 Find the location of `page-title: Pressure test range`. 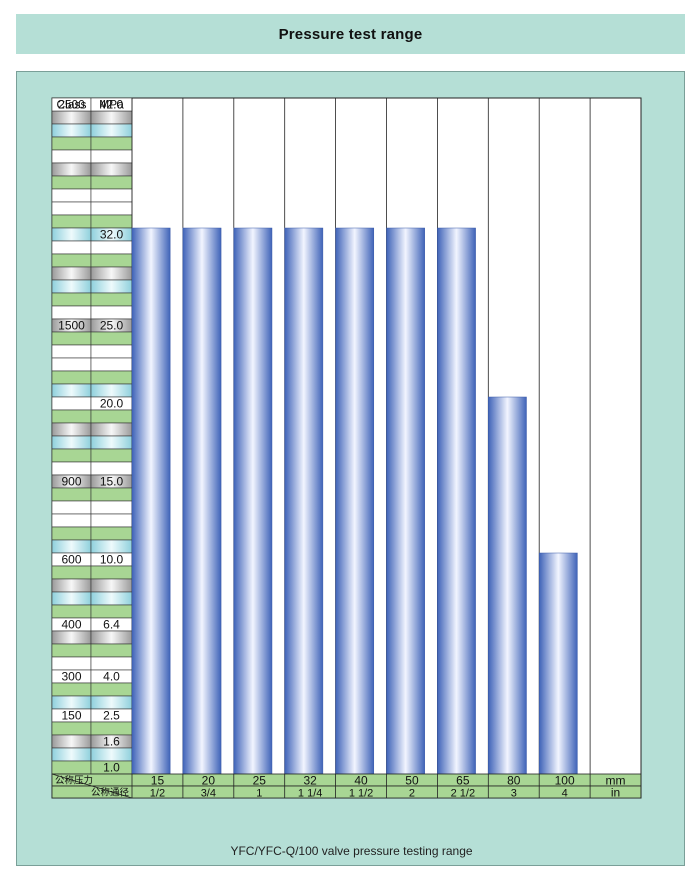

page-title: Pressure test range is located at coordinates (350, 34).